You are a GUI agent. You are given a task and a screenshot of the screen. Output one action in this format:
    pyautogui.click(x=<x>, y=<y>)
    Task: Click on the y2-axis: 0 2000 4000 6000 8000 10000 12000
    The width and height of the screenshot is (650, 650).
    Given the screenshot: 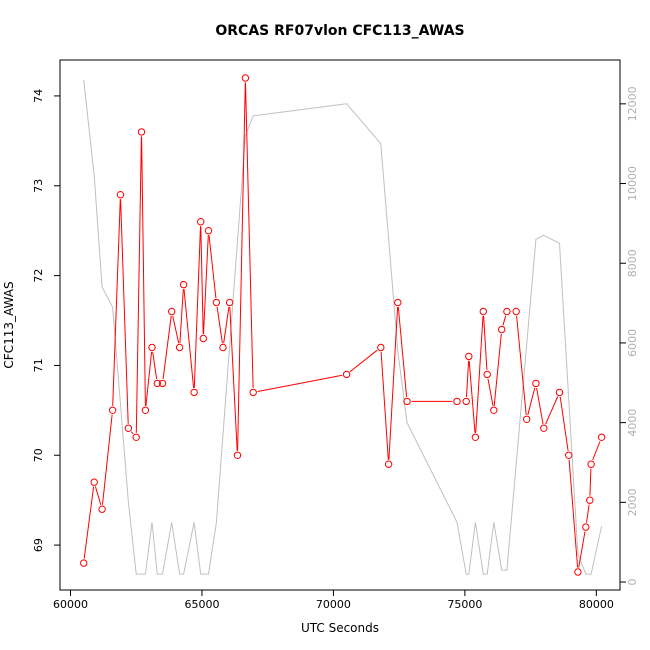 What is the action you would take?
    pyautogui.click(x=629, y=336)
    